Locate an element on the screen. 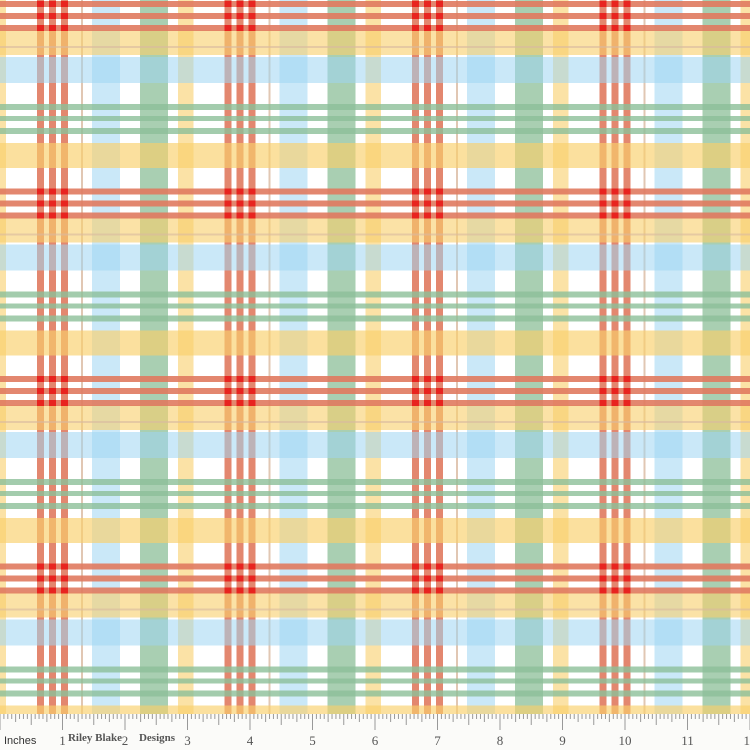 This screenshot has height=750, width=750. ruler-number: 4 is located at coordinates (250, 740).